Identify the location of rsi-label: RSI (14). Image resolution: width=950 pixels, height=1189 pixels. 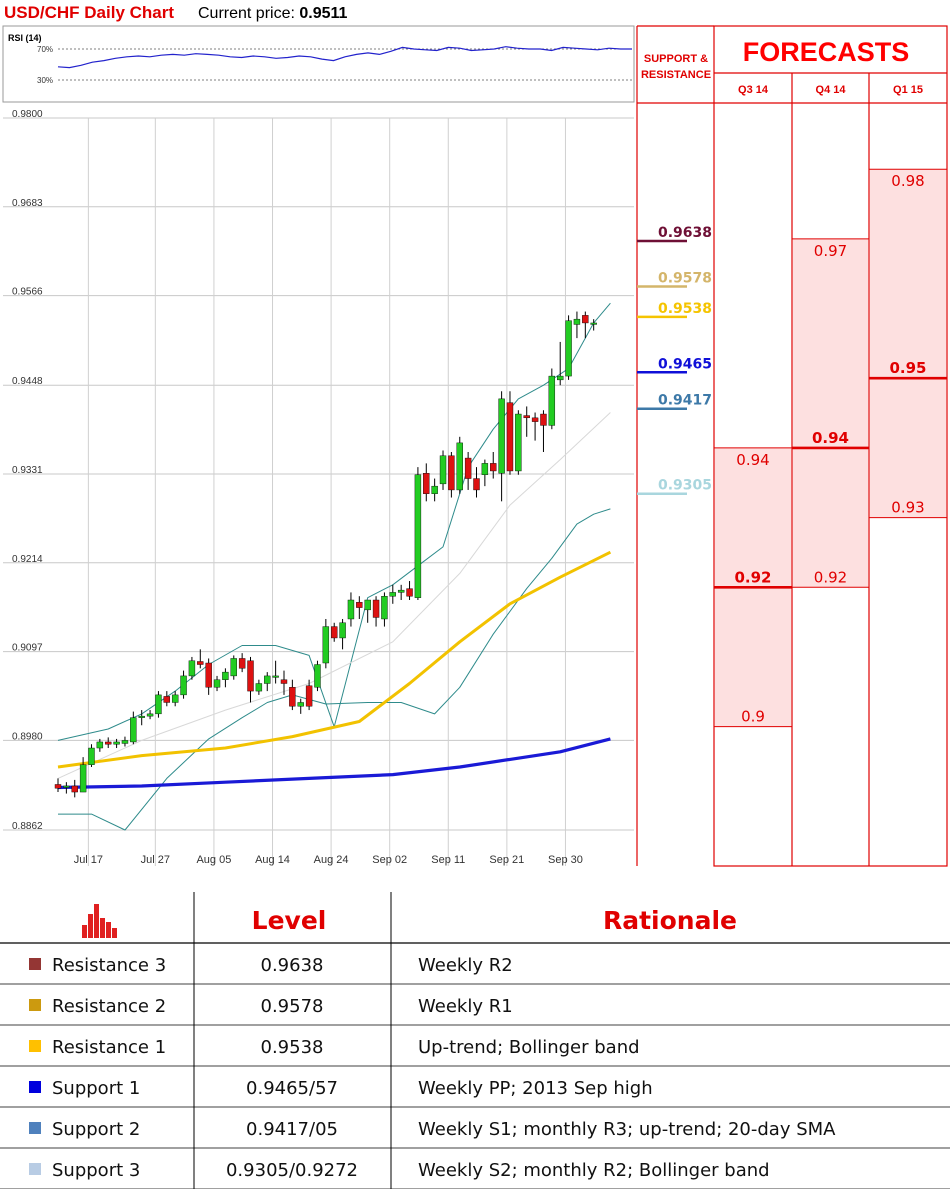
(25, 38).